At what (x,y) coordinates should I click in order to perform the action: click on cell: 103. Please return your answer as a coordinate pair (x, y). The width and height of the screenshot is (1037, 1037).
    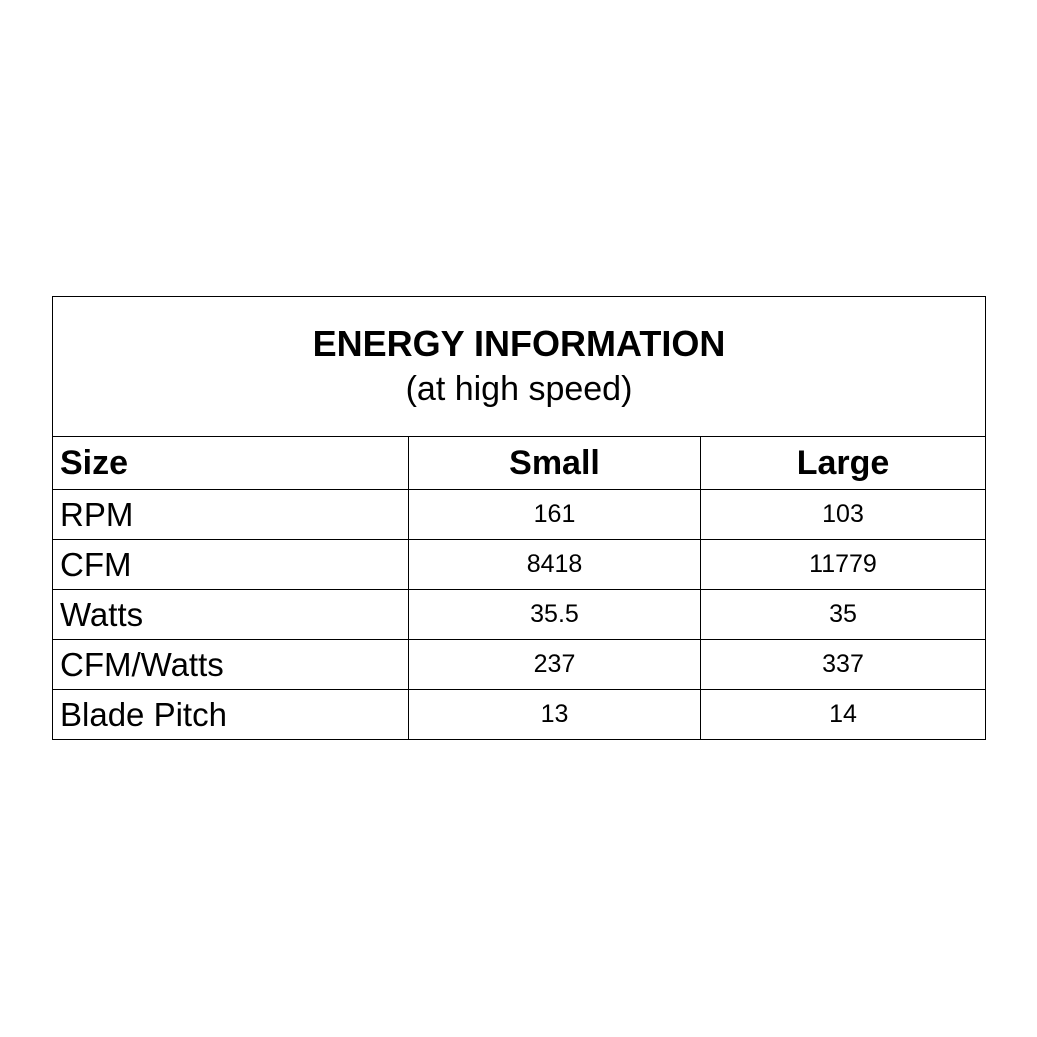
    Looking at the image, I should click on (842, 514).